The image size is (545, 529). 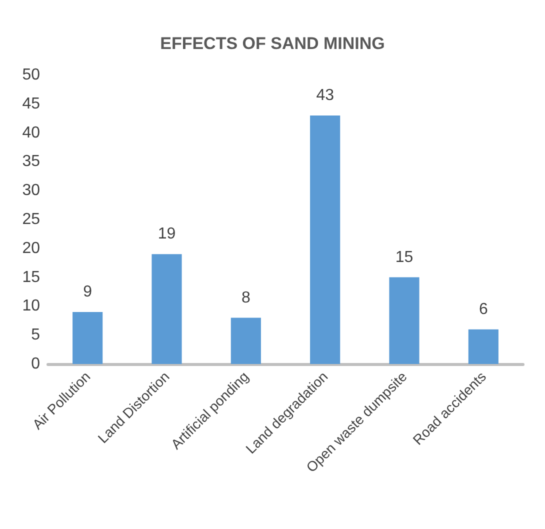 What do you see at coordinates (31, 306) in the screenshot?
I see `y-tick-label: 10` at bounding box center [31, 306].